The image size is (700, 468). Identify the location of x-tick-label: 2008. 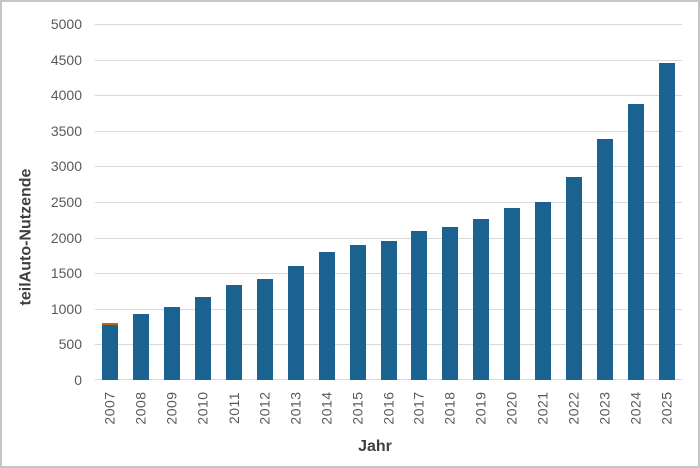
(141, 408).